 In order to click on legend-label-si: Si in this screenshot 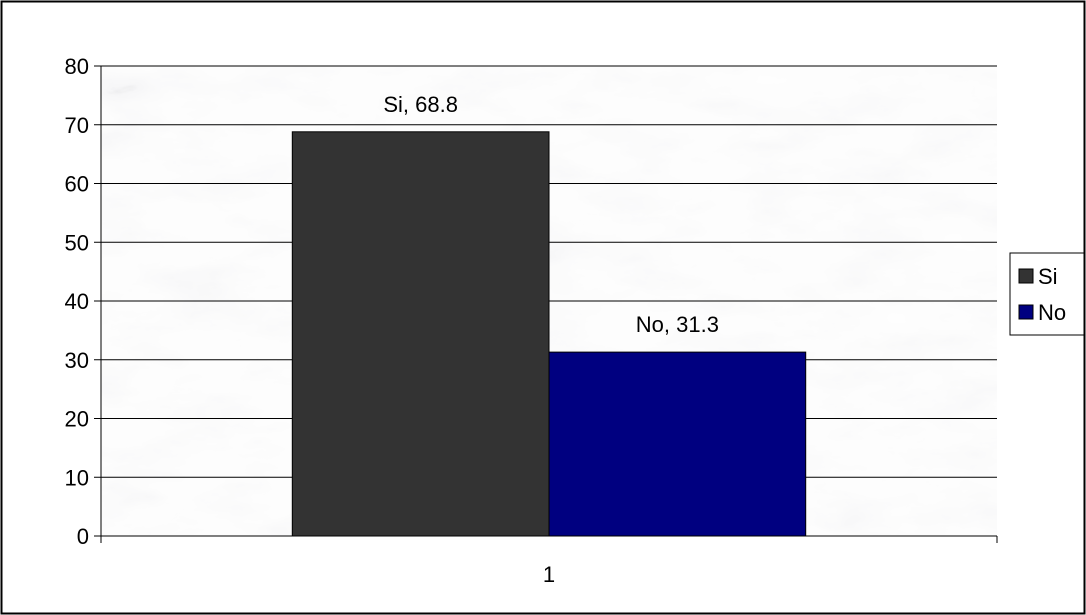, I will do `click(1048, 276)`.